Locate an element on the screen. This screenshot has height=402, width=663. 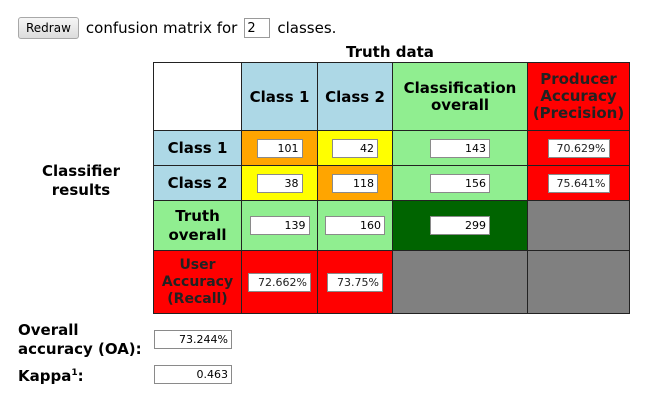
row-header-class-2: Class 2 is located at coordinates (197, 183).